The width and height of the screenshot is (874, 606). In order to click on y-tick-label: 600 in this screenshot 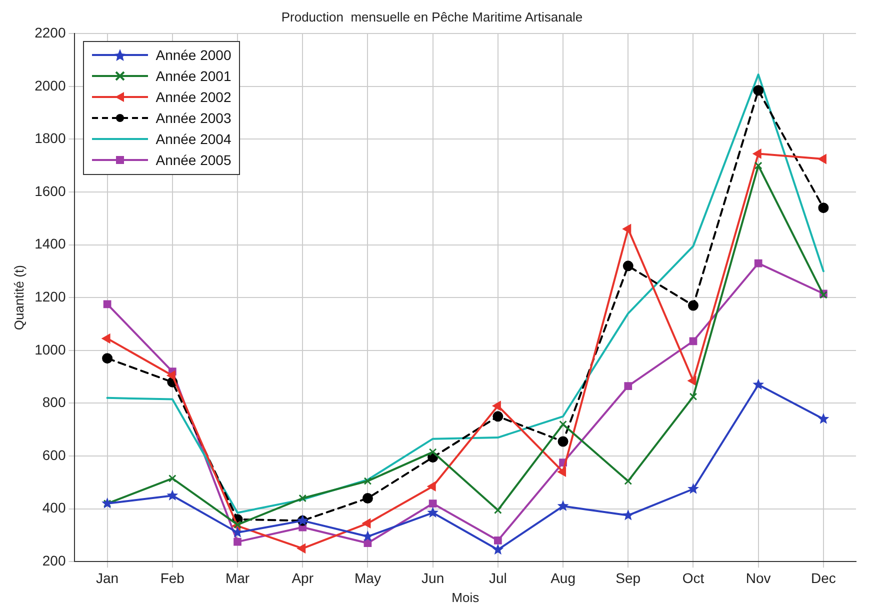, I will do `click(54, 454)`.